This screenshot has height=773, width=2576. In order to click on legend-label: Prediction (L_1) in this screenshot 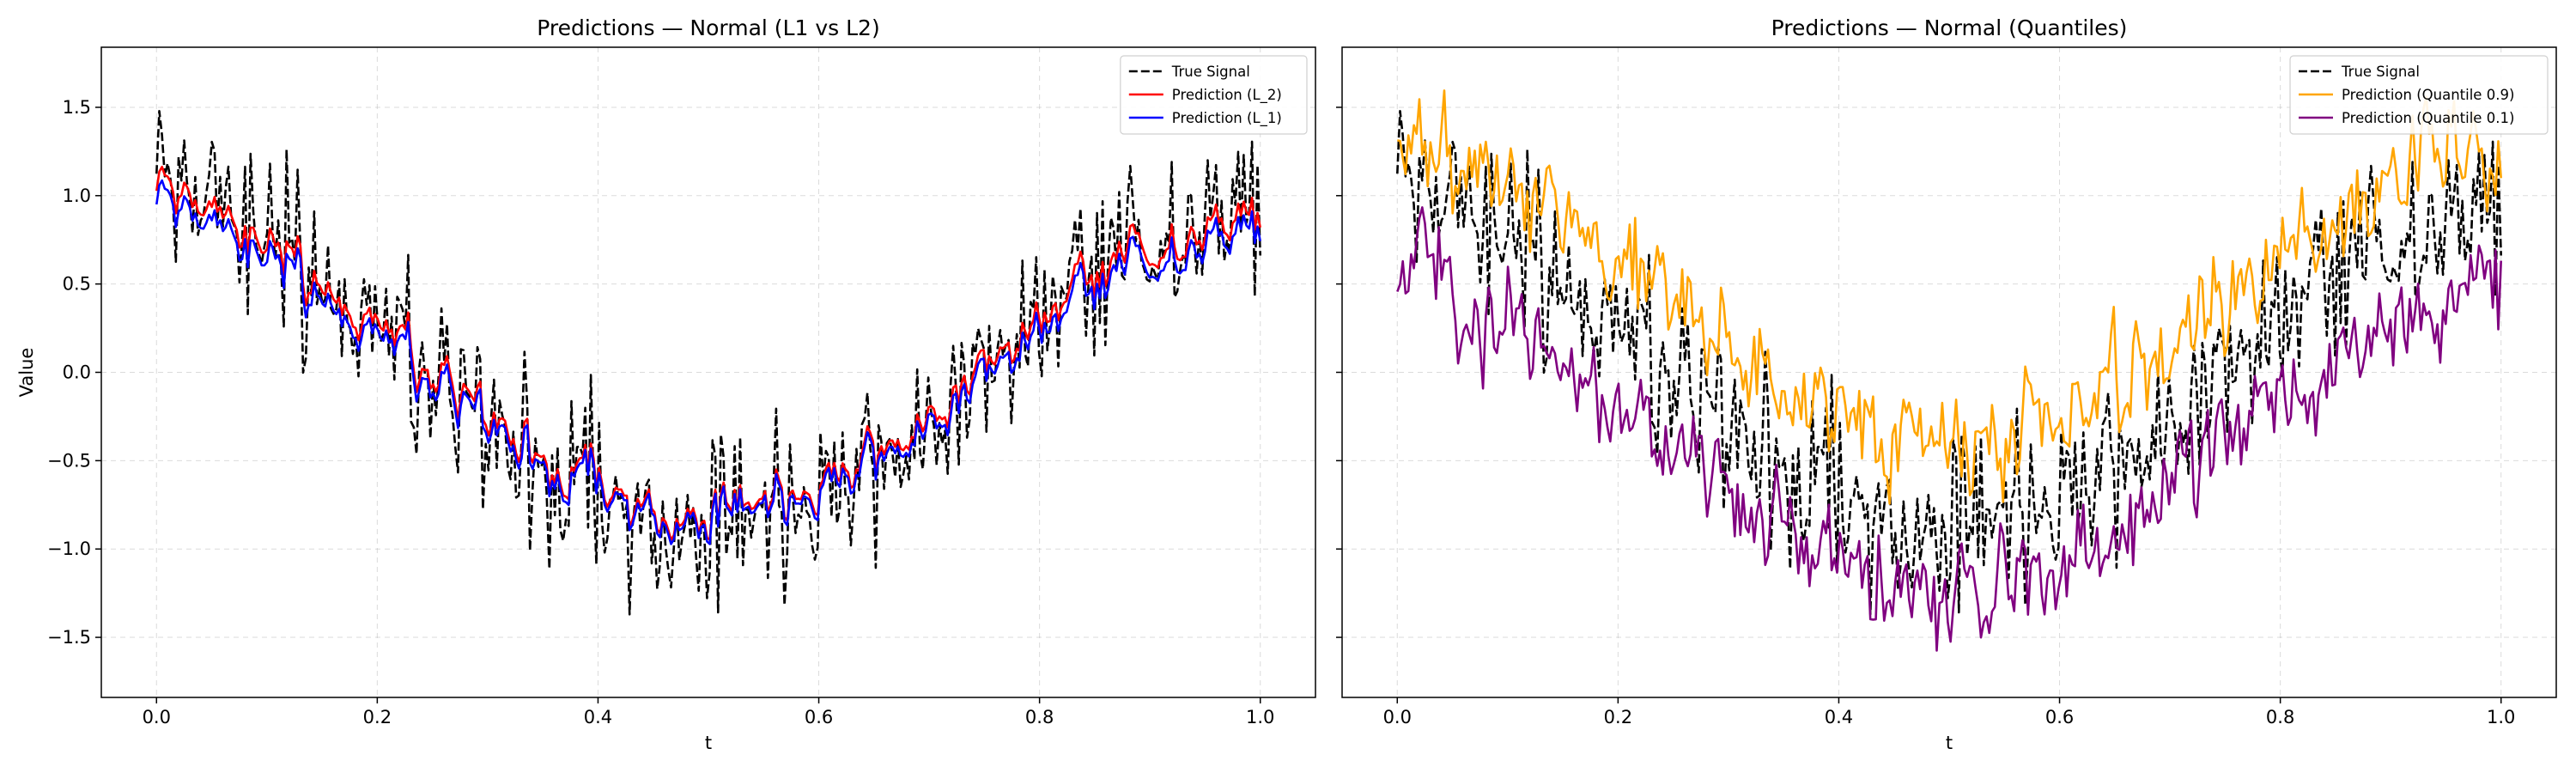, I will do `click(1227, 119)`.